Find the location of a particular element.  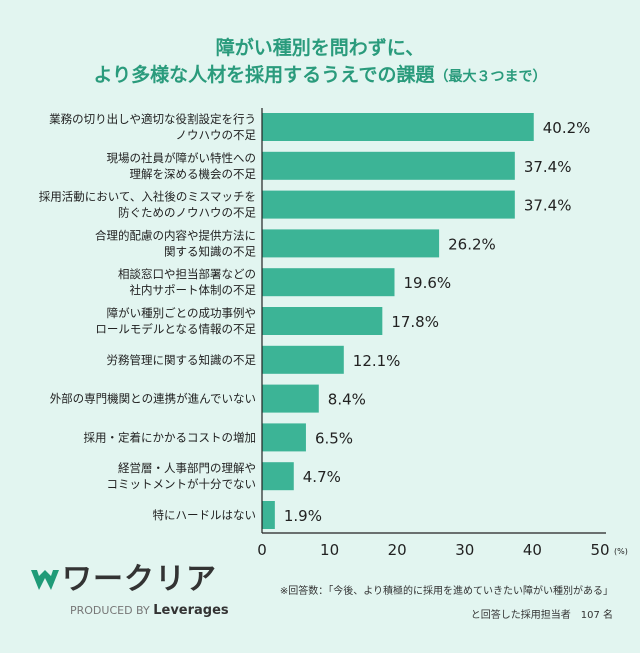

value-label: 40.2% is located at coordinates (567, 128).